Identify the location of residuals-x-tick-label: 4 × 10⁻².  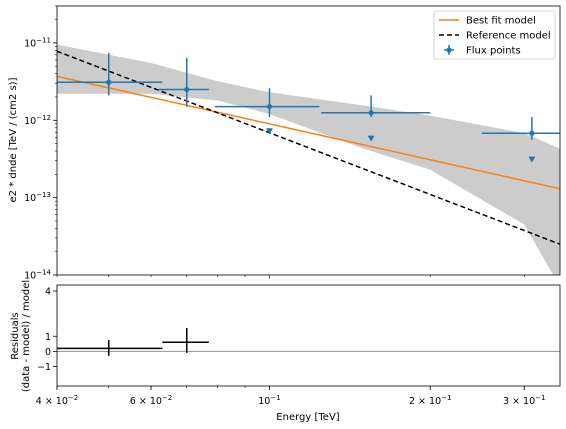
(57, 400).